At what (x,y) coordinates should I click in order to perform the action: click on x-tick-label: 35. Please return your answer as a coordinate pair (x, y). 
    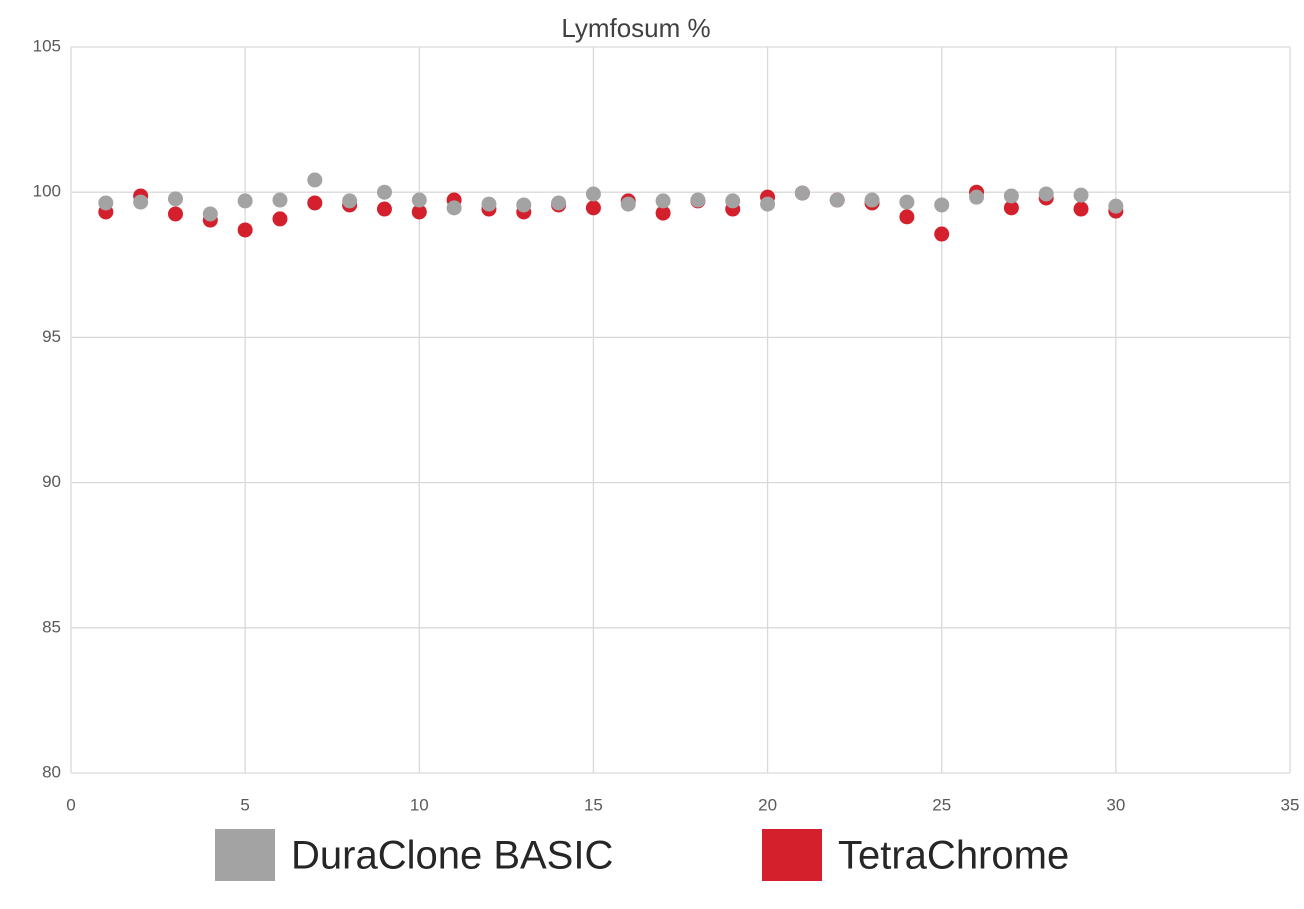
    Looking at the image, I should click on (1290, 804).